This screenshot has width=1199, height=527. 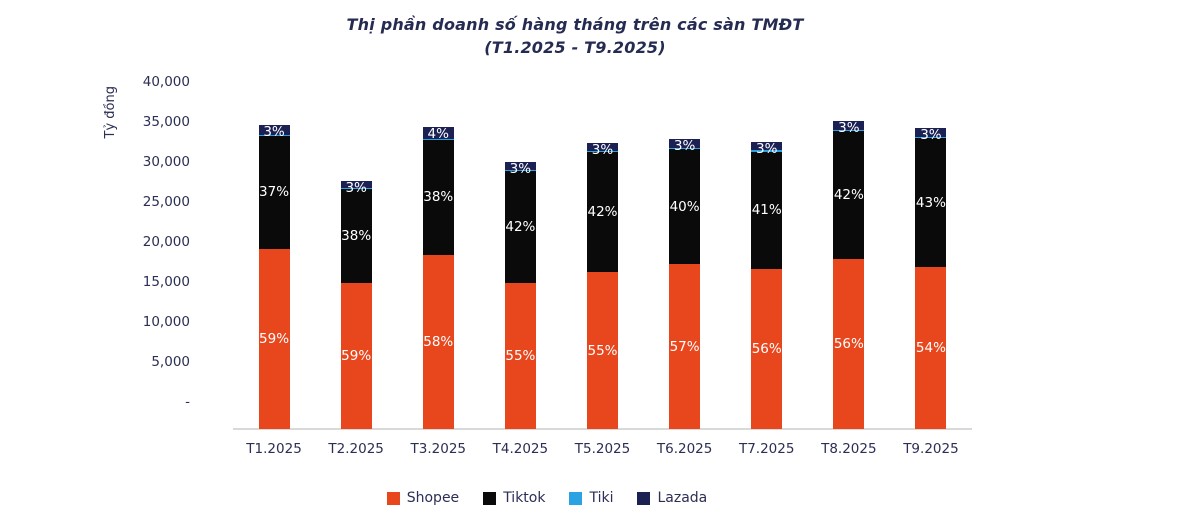 I want to click on x-axis-line, so click(x=602, y=429).